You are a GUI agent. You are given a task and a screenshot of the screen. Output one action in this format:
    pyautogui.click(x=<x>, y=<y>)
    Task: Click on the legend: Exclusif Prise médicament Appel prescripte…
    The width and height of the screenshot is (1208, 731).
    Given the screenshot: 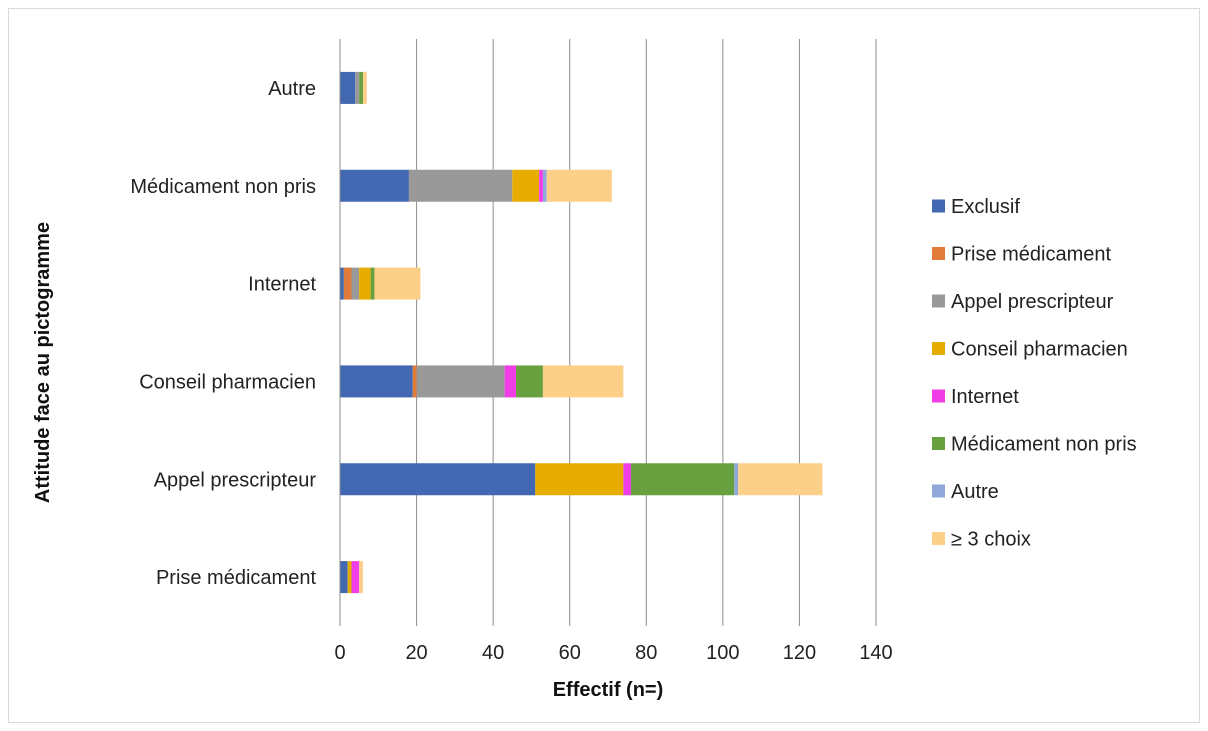 What is the action you would take?
    pyautogui.click(x=1034, y=373)
    